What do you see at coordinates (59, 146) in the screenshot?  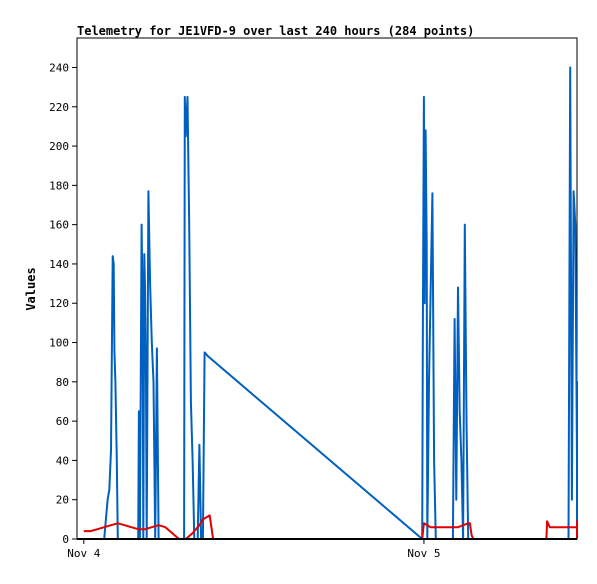 I see `y-tick-label: 200` at bounding box center [59, 146].